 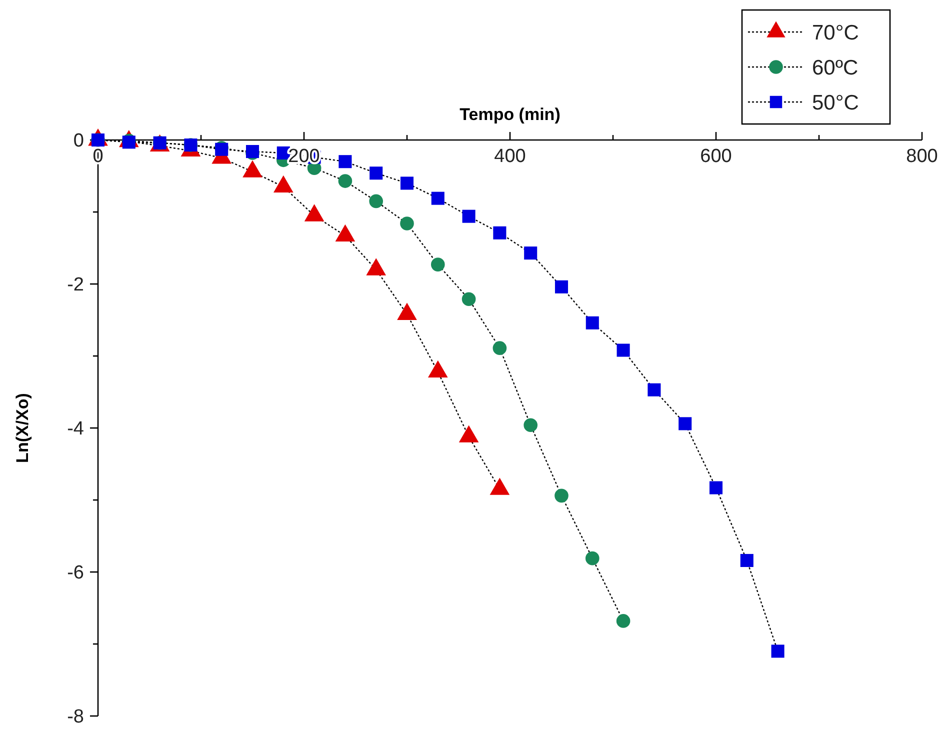 I want to click on y-tick-label: -4, so click(x=75, y=429).